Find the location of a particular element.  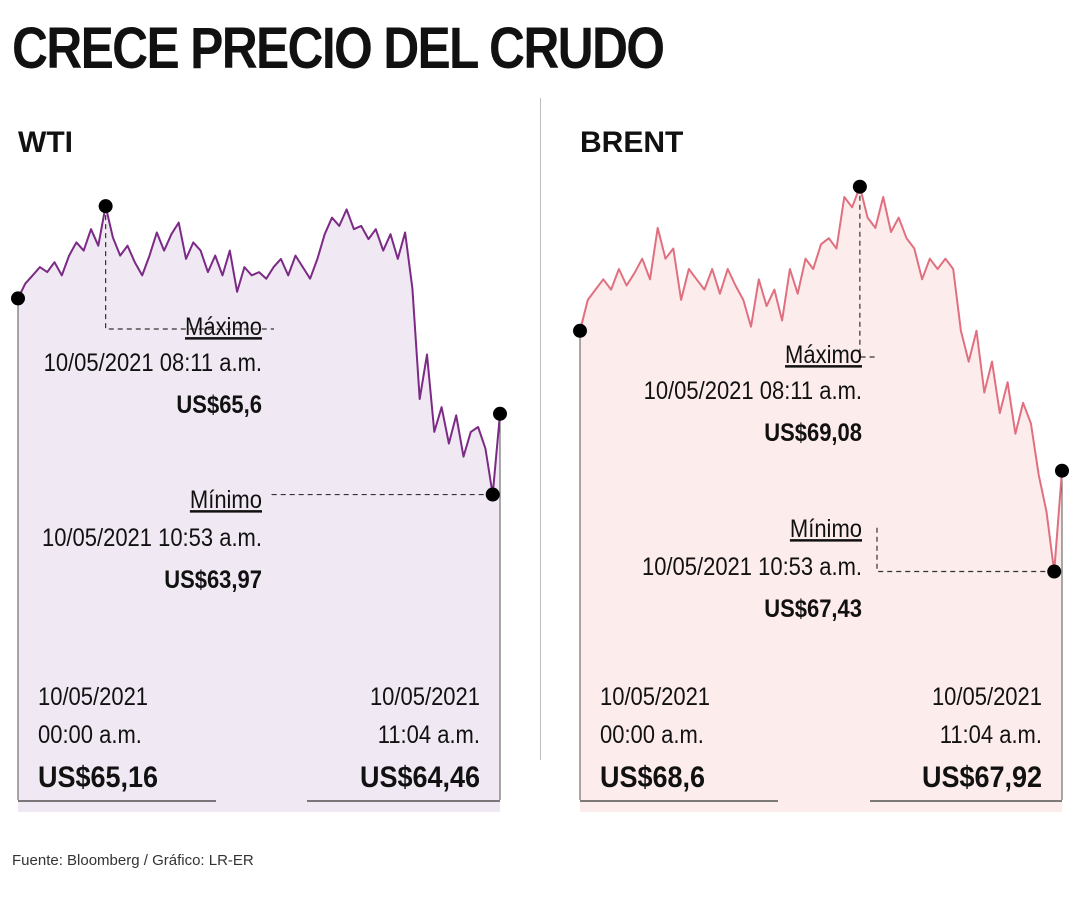

wti-min-marker is located at coordinates (492, 494).